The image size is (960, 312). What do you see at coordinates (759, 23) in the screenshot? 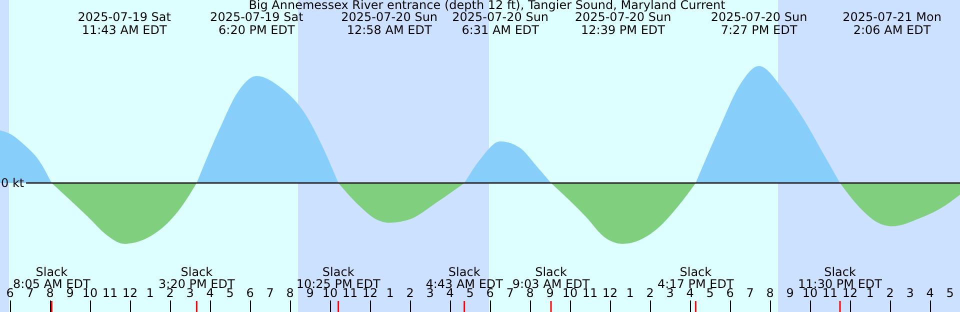
I see `x2-tick-label: 2025-07-20 Sun 7:27 PM EDT` at bounding box center [759, 23].